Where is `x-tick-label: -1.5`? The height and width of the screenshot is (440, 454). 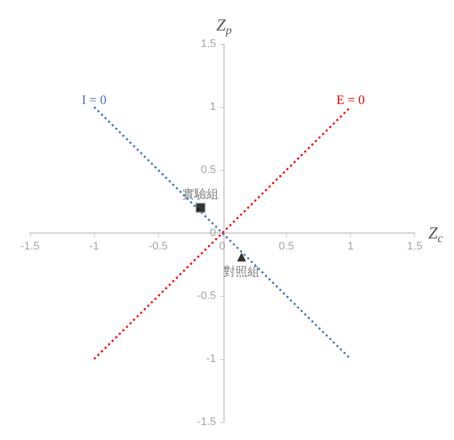
x-tick-label: -1.5 is located at coordinates (30, 246).